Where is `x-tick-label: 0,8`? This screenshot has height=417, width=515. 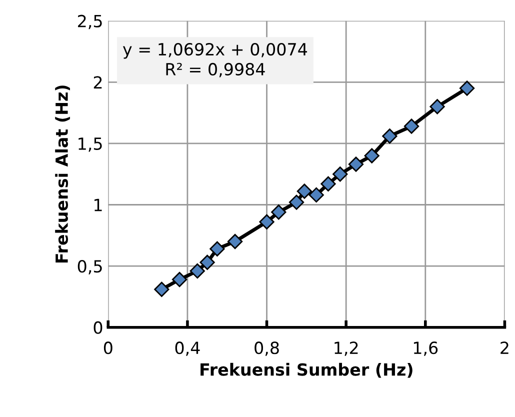
x-tick-label: 0,8 is located at coordinates (266, 349).